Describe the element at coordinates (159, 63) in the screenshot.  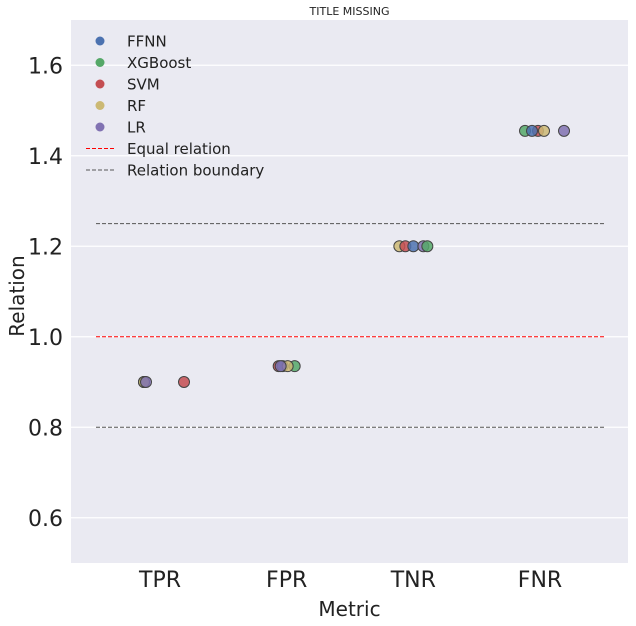
I see `legend-label: XGBoost` at that location.